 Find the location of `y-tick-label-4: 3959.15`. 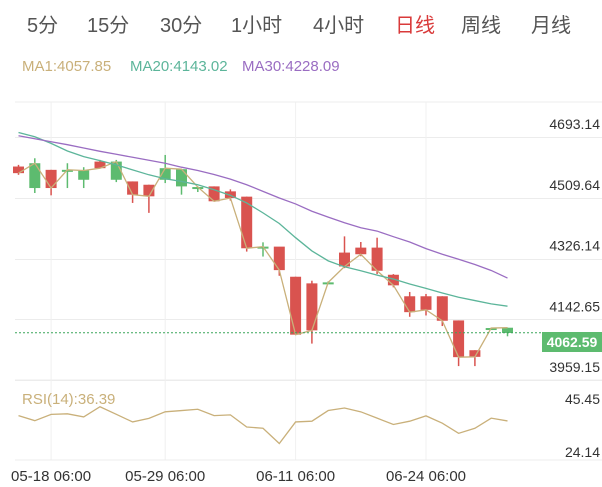

y-tick-label-4: 3959.15 is located at coordinates (574, 367).